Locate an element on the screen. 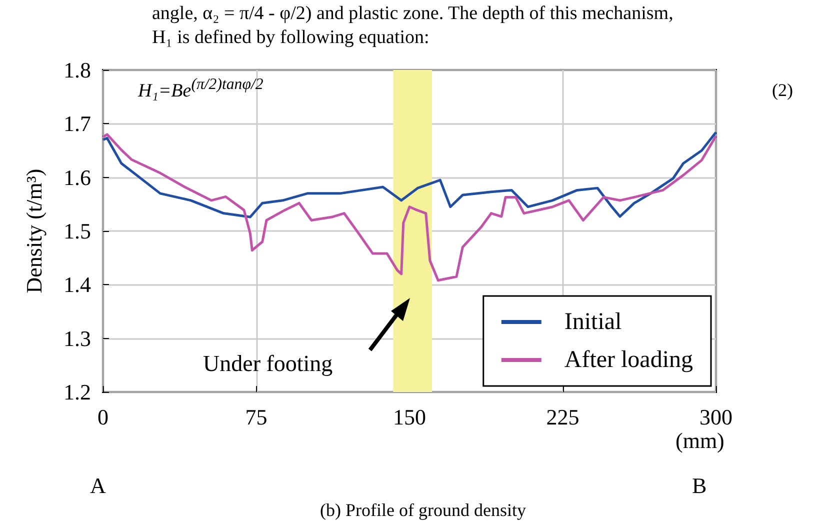 This screenshot has width=821, height=527. x-tick-label: 0 is located at coordinates (103, 417).